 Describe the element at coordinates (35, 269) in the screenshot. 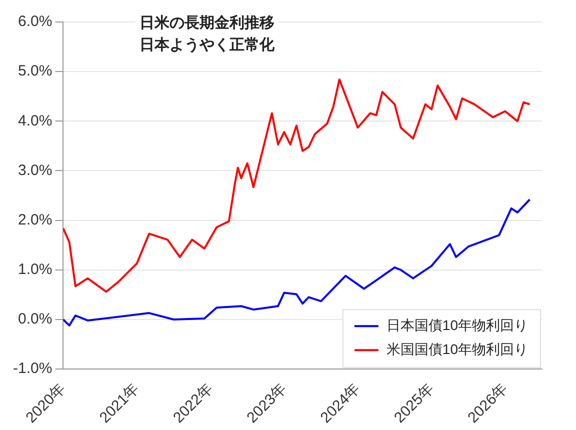

I see `y-tick-label: 1.0%` at that location.